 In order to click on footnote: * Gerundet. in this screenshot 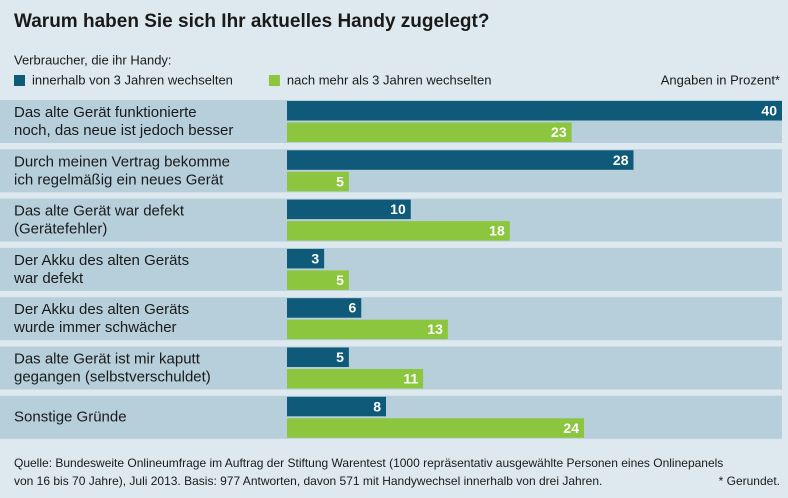, I will do `click(749, 481)`.